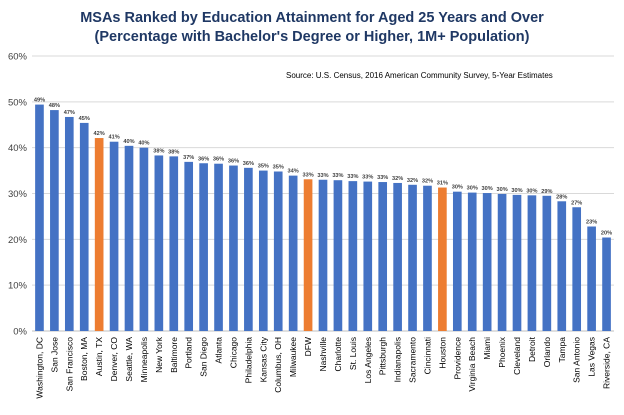 The width and height of the screenshot is (624, 415). Describe the element at coordinates (592, 357) in the screenshot. I see `category-label: Las Vegas` at that location.